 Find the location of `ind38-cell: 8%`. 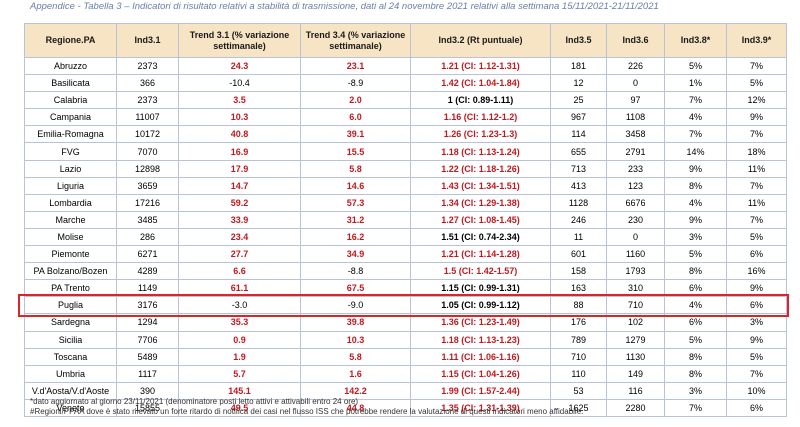

ind38-cell: 8% is located at coordinates (695, 356).